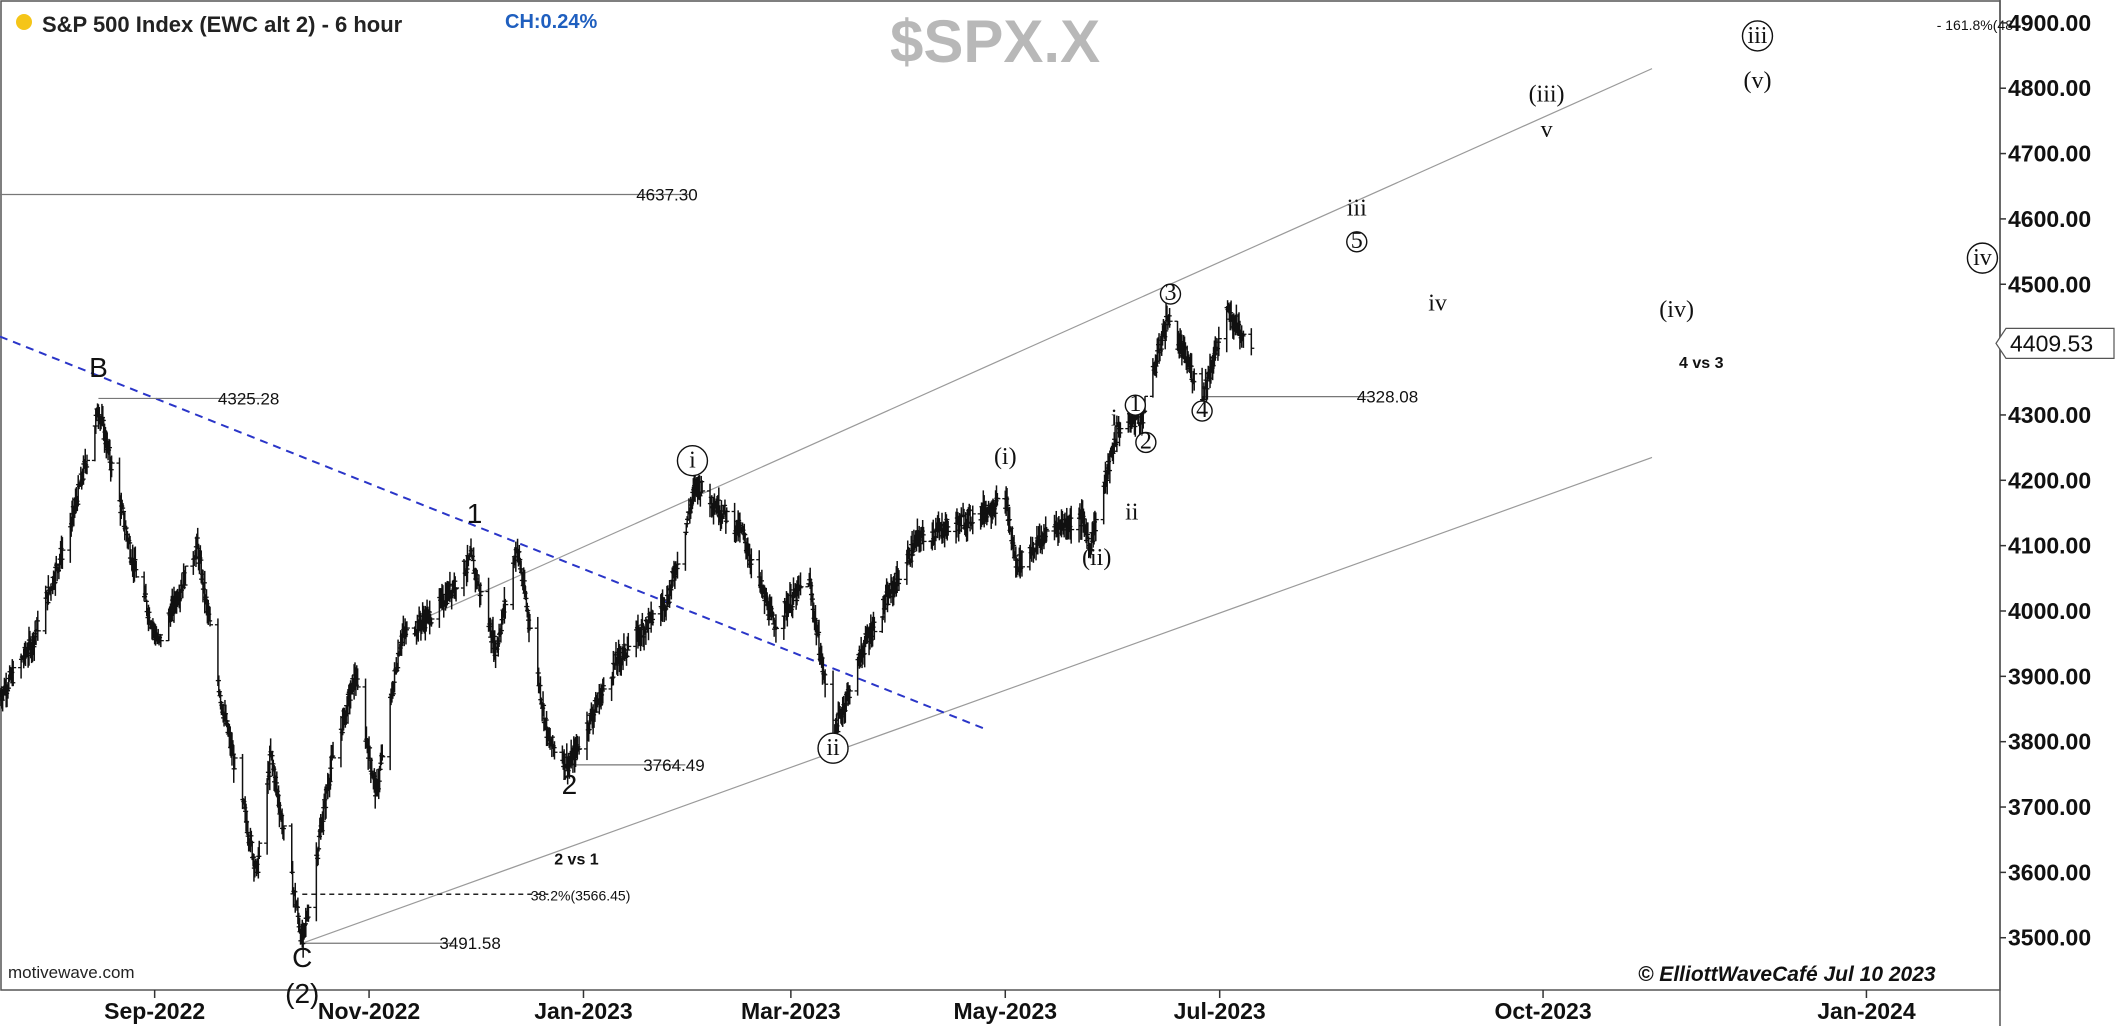  Describe the element at coordinates (71, 972) in the screenshot. I see `source-label: motivewave.com` at that location.